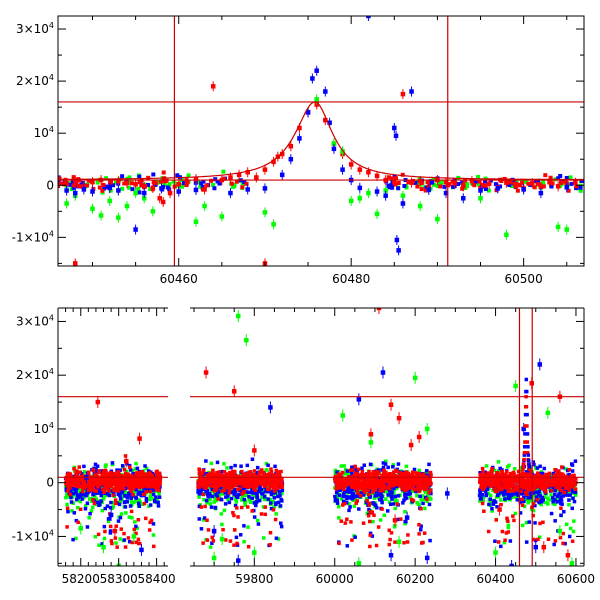 The width and height of the screenshot is (600, 600). What do you see at coordinates (126, 461) in the screenshot?
I see `outlier-point-red` at bounding box center [126, 461].